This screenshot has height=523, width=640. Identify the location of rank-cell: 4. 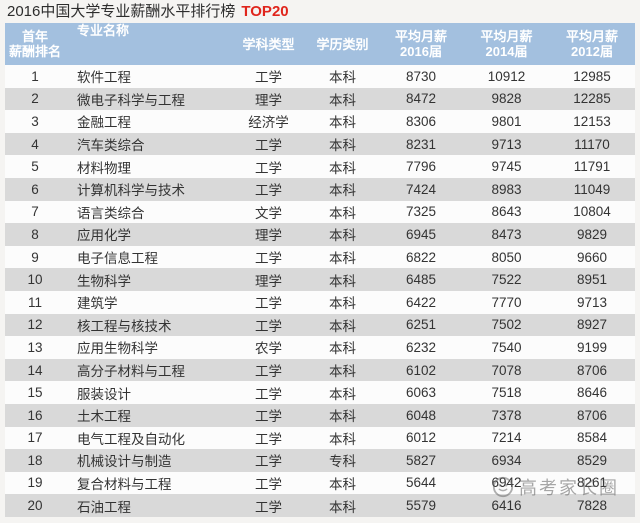
(35, 144).